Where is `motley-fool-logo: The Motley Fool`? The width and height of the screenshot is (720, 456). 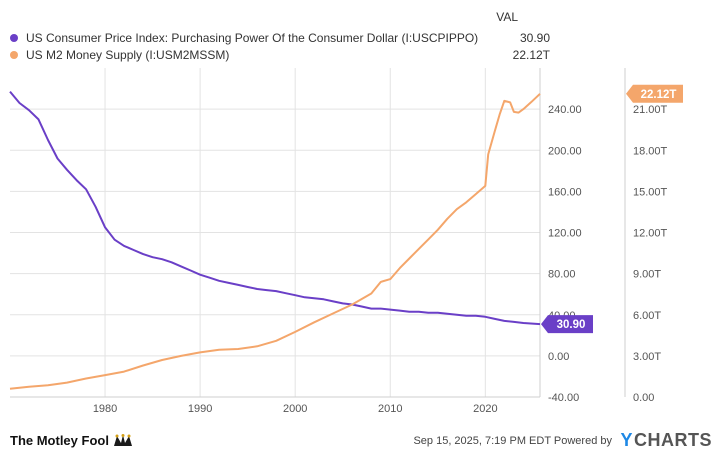 motley-fool-logo: The Motley Fool is located at coordinates (71, 440).